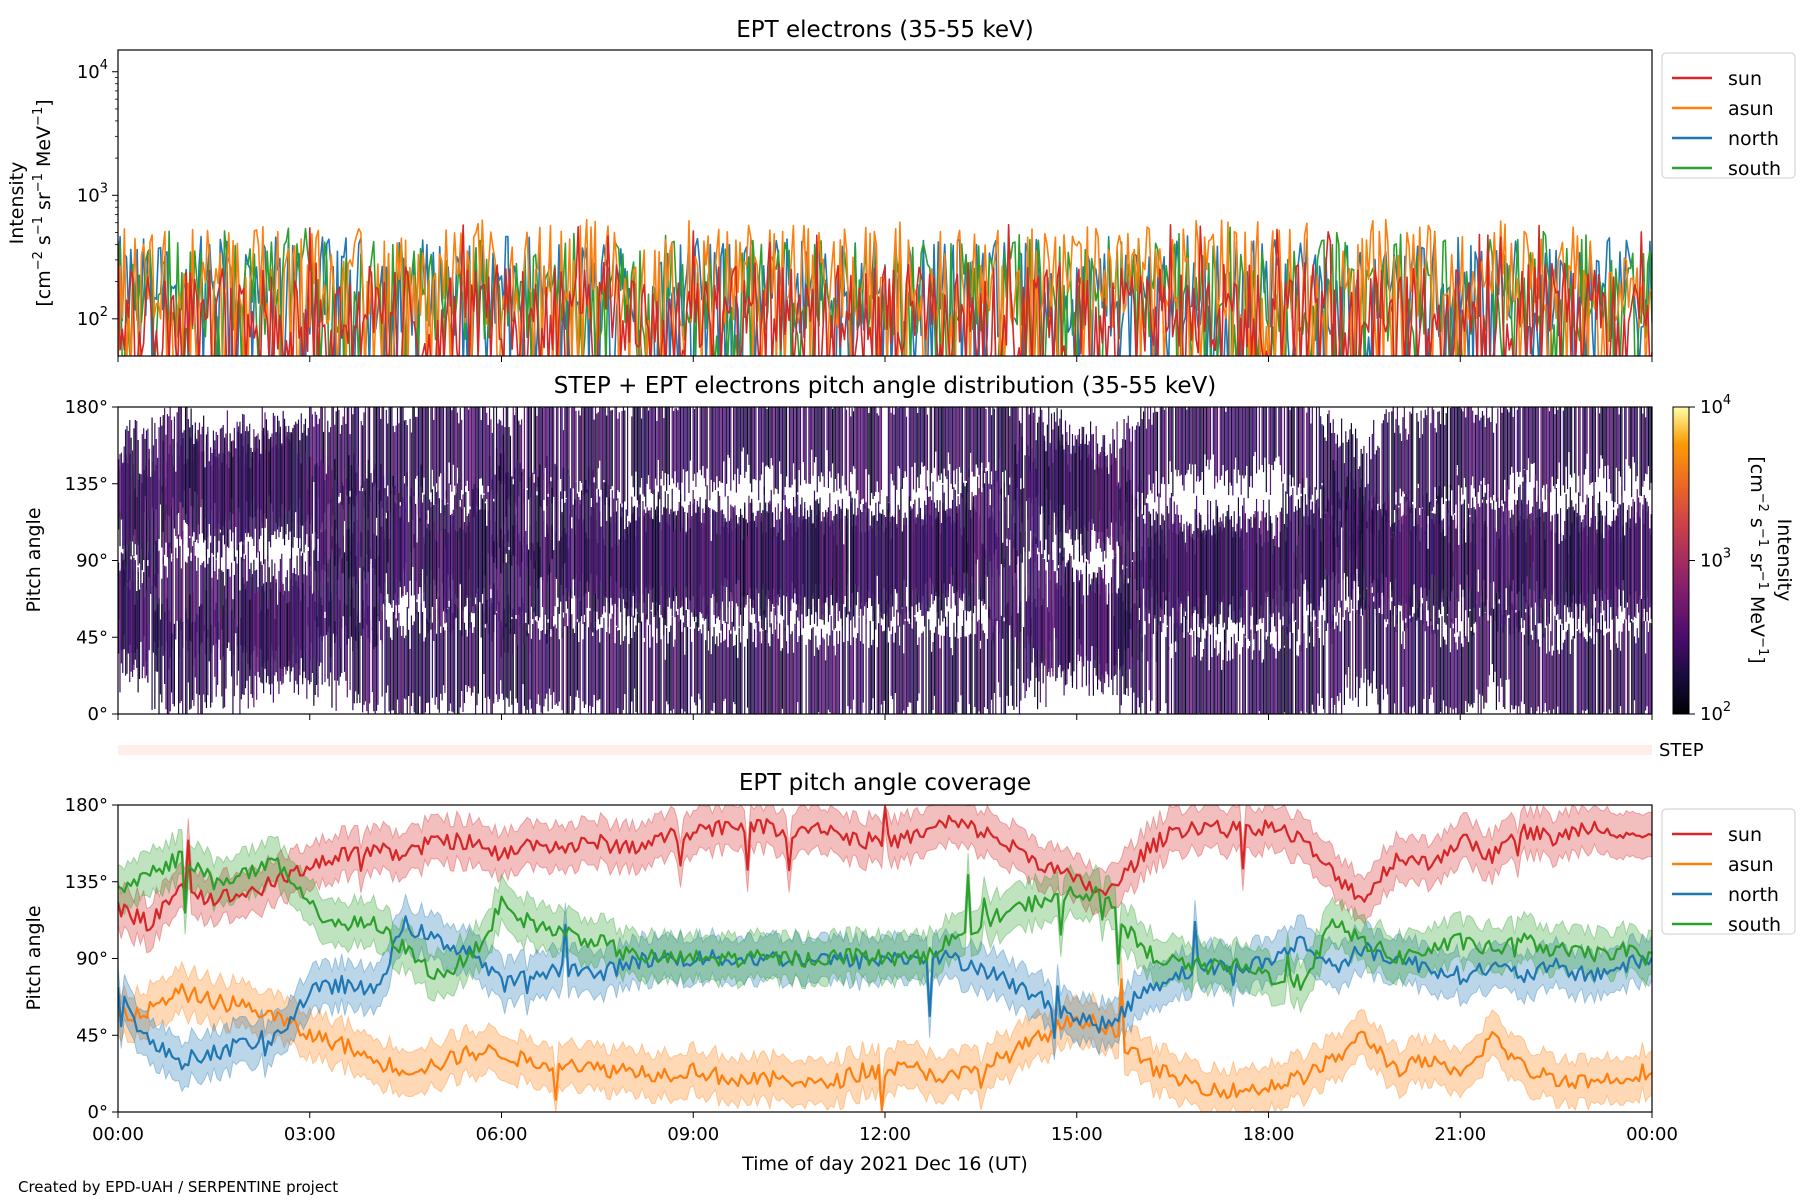 The image size is (1800, 1200). What do you see at coordinates (885, 1045) in the screenshot?
I see `series-asun-line` at bounding box center [885, 1045].